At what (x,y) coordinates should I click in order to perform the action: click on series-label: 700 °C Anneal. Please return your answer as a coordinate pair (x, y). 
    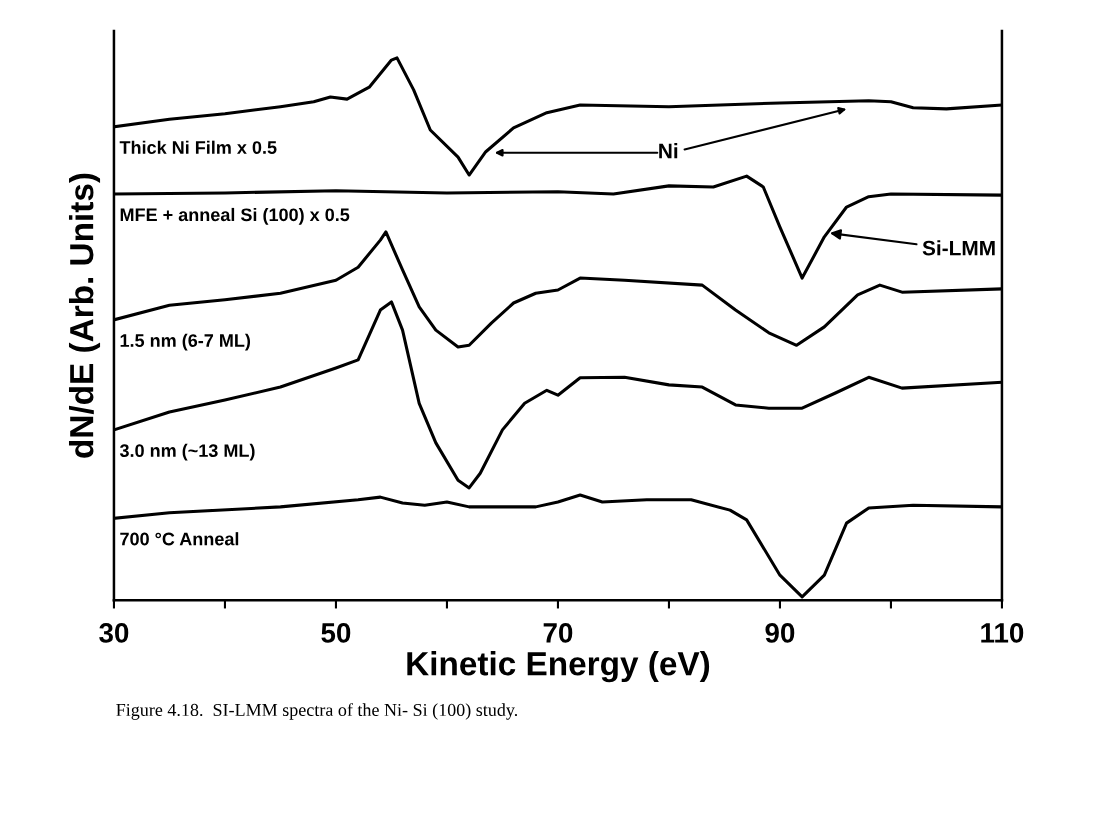
    Looking at the image, I should click on (179, 539).